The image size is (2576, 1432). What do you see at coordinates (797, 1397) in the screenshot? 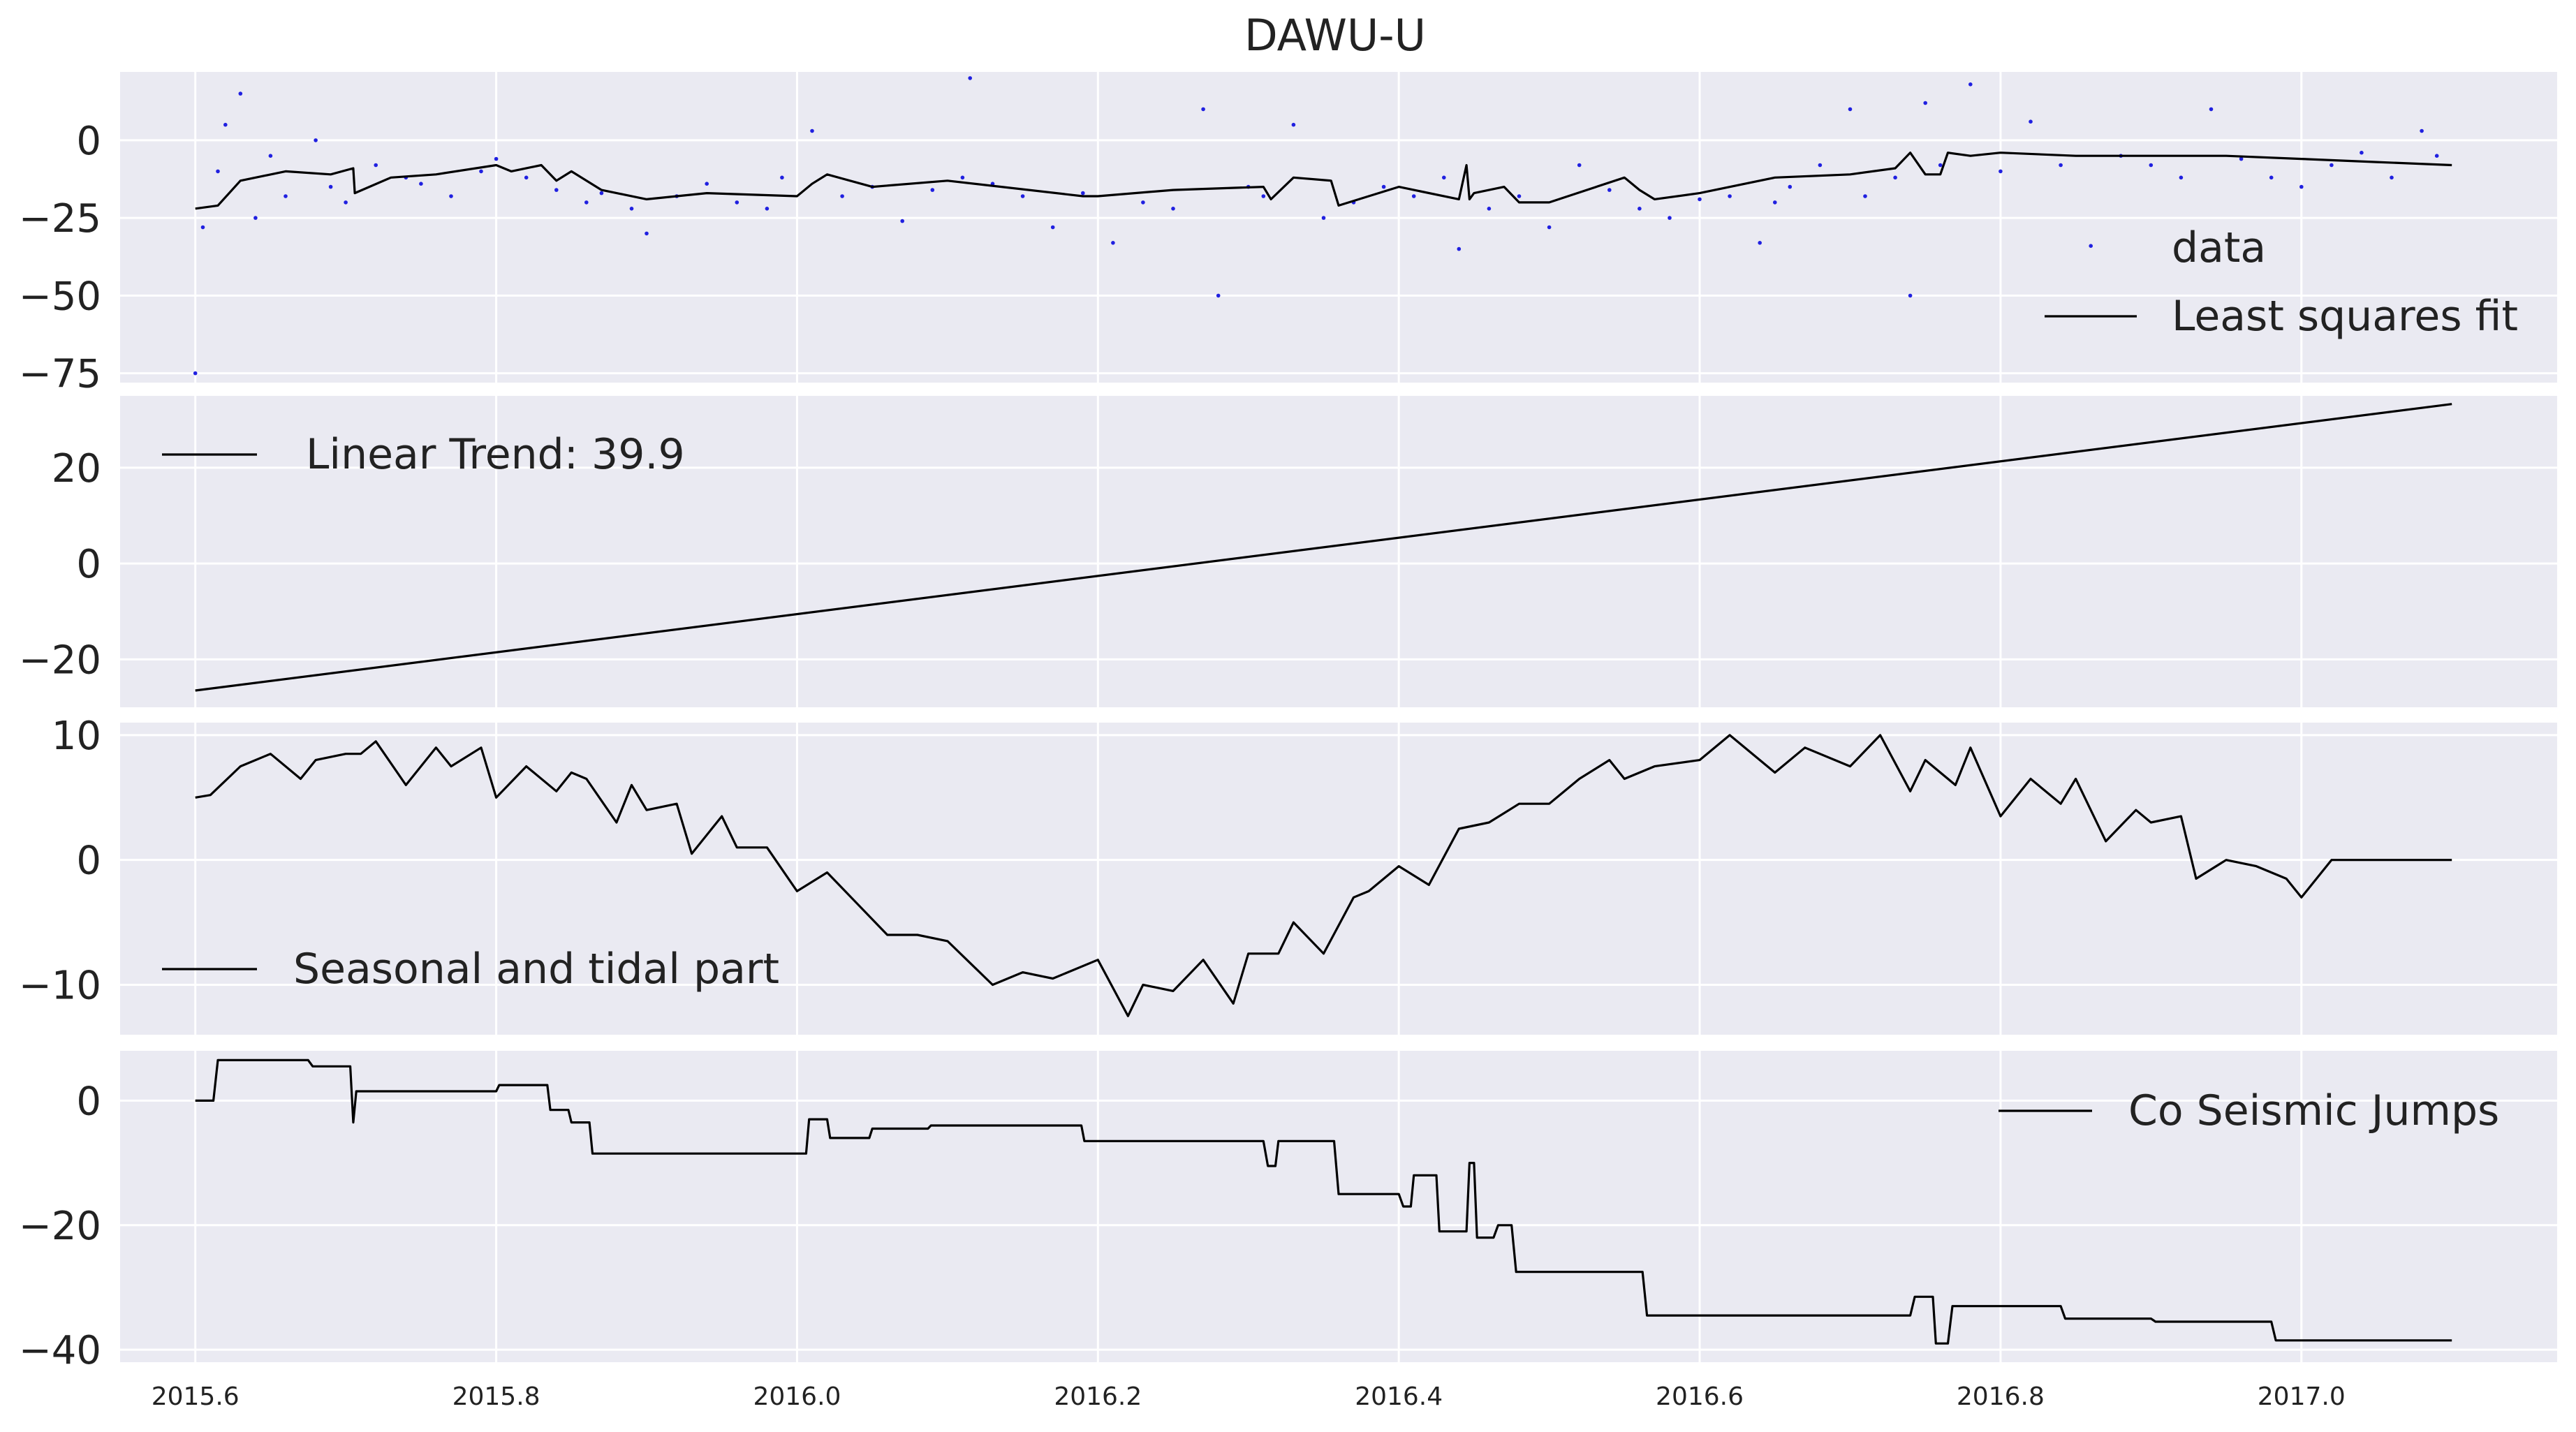
I see `x-tick-label: 2016.0` at bounding box center [797, 1397].